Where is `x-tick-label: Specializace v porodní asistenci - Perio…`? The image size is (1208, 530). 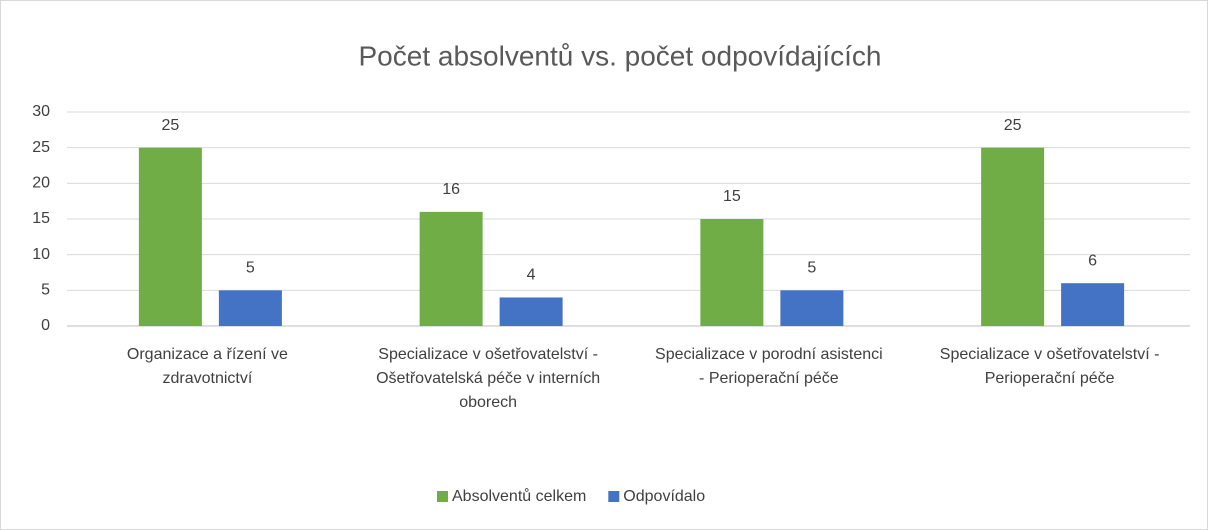
x-tick-label: Specializace v porodní asistenci - Perio… is located at coordinates (769, 366).